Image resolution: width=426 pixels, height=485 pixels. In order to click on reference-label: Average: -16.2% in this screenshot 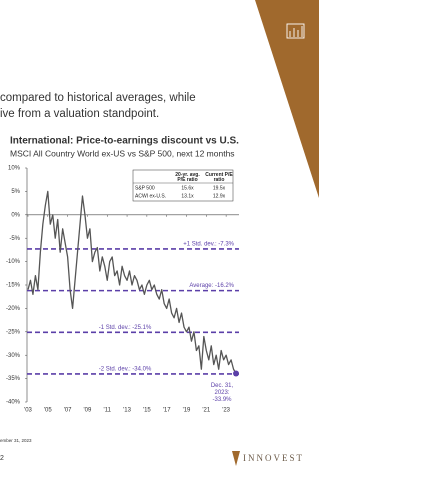, I will do `click(211, 286)`.